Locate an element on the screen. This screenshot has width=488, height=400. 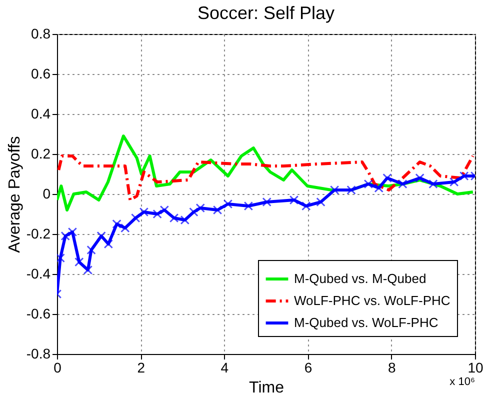
text: x 10⁶ is located at coordinates (462, 382).